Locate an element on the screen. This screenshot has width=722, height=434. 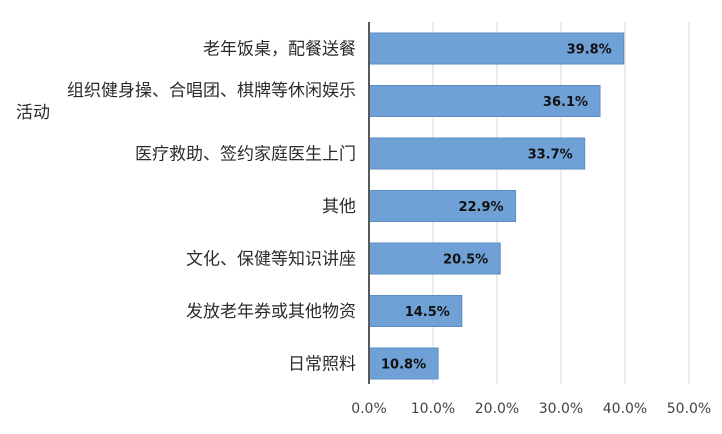
category-label-6: 日常照料 is located at coordinates (322, 365).